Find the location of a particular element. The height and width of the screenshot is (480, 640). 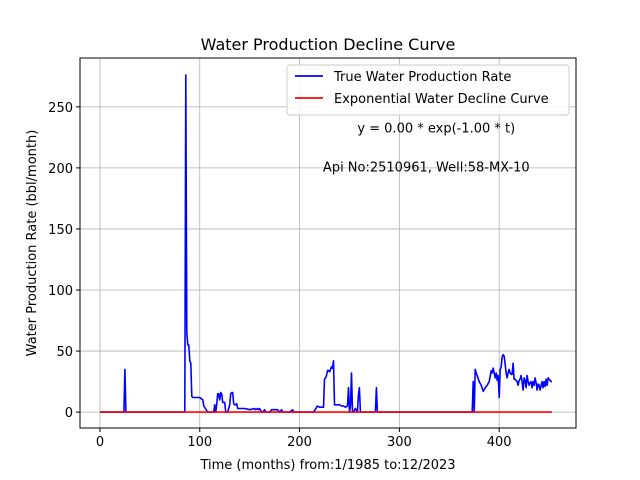

well-annotation: Api No:2510961, Well:58-MX-10 is located at coordinates (426, 168).